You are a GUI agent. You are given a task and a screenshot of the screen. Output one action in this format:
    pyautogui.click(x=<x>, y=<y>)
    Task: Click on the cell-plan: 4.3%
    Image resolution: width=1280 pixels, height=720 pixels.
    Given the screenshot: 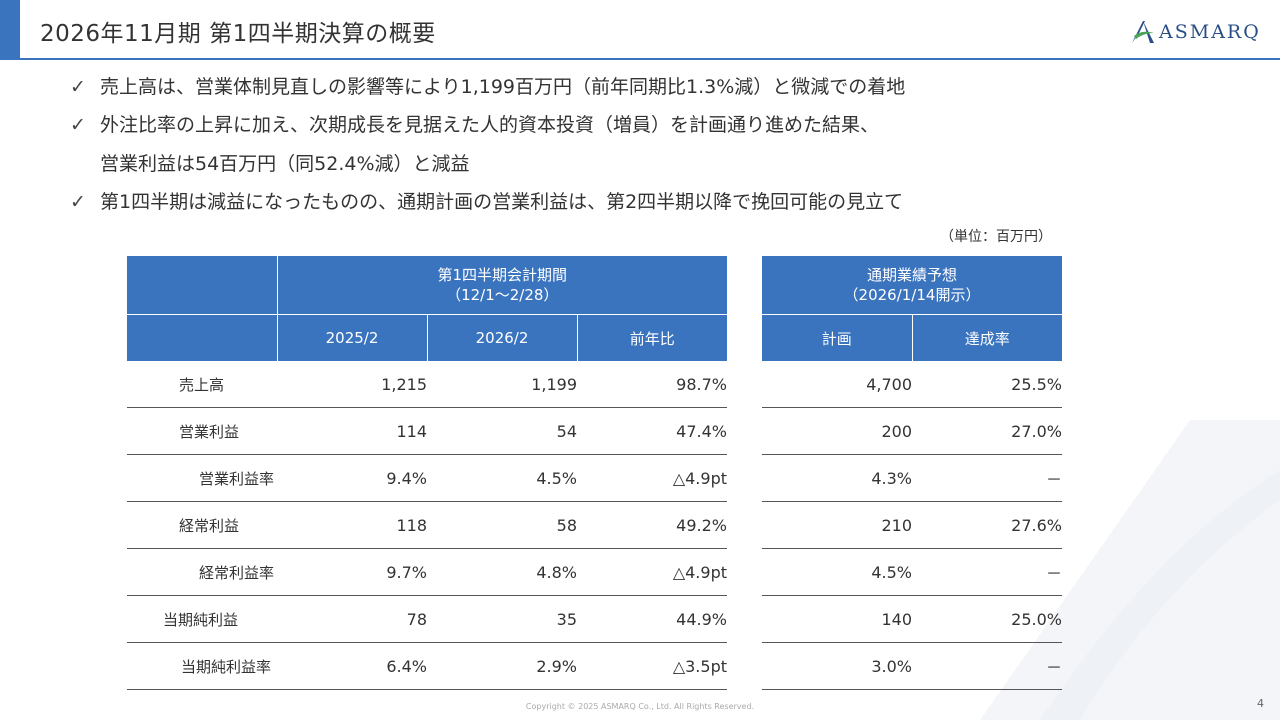 What is the action you would take?
    pyautogui.click(x=837, y=478)
    